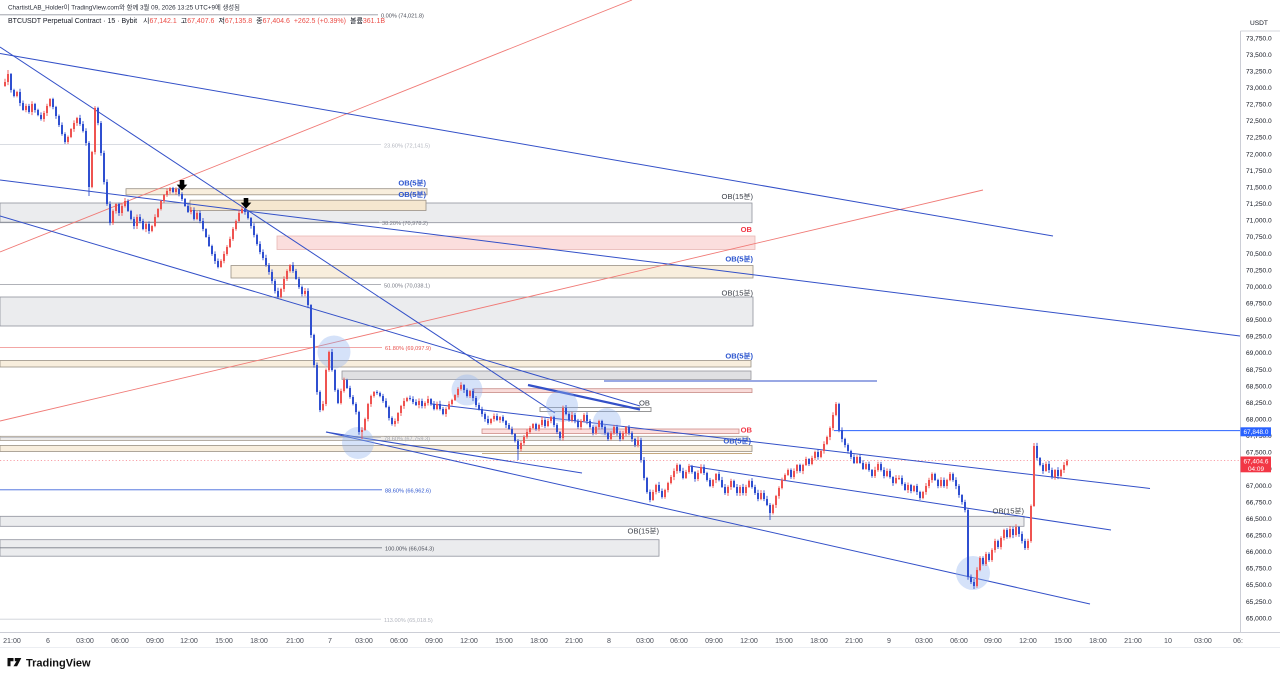 The height and width of the screenshot is (683, 1280). I want to click on svg-text: 67,000.0, so click(1259, 486).